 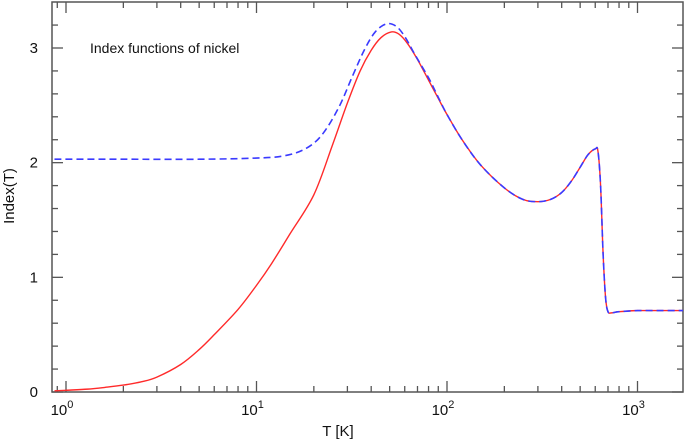 I want to click on y-axis-title: Index(T), so click(x=9, y=196).